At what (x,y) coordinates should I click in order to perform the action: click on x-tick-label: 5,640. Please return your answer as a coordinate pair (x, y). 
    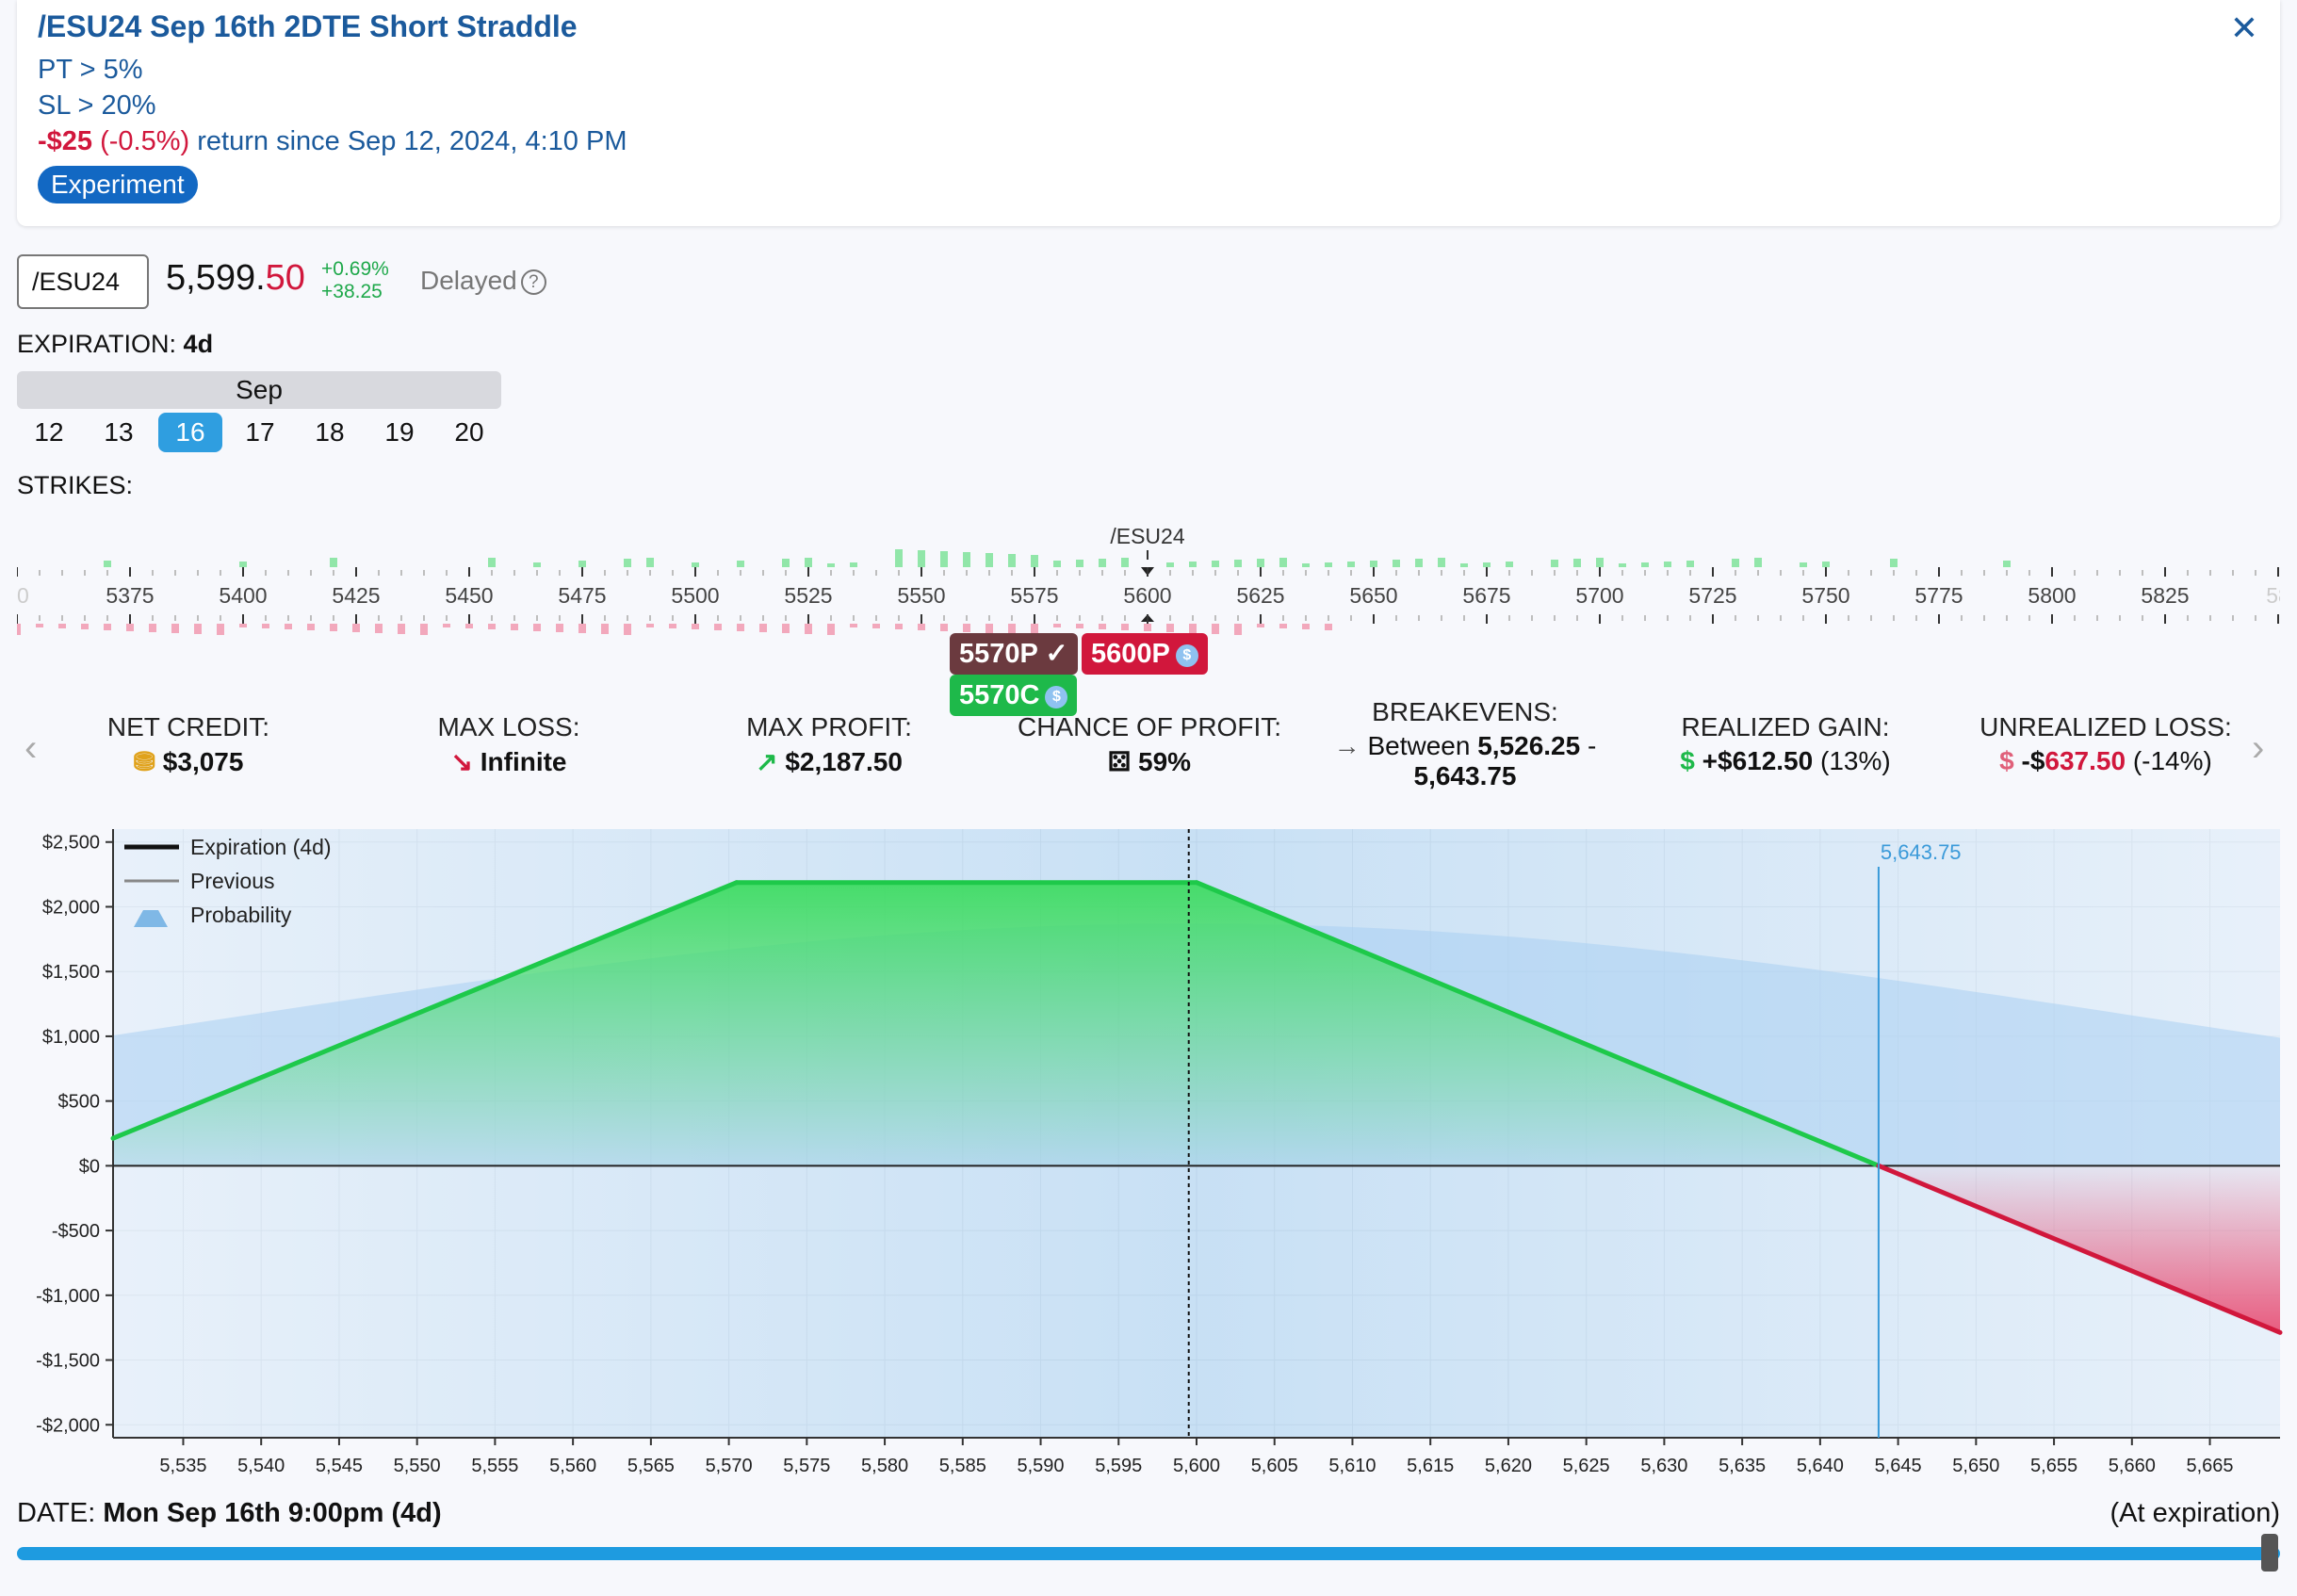
    Looking at the image, I should click on (1820, 1466).